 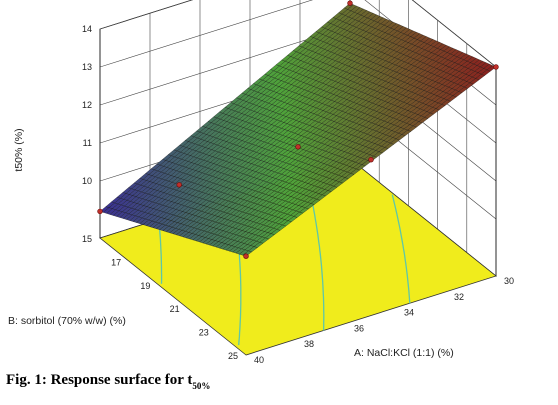 What do you see at coordinates (87, 29) in the screenshot?
I see `z-tick-label: 14` at bounding box center [87, 29].